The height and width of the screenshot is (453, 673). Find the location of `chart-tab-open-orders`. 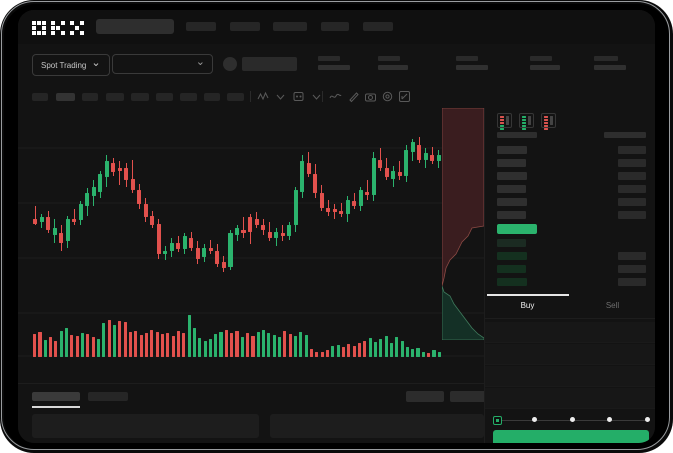

chart-tab-open-orders is located at coordinates (56, 396).